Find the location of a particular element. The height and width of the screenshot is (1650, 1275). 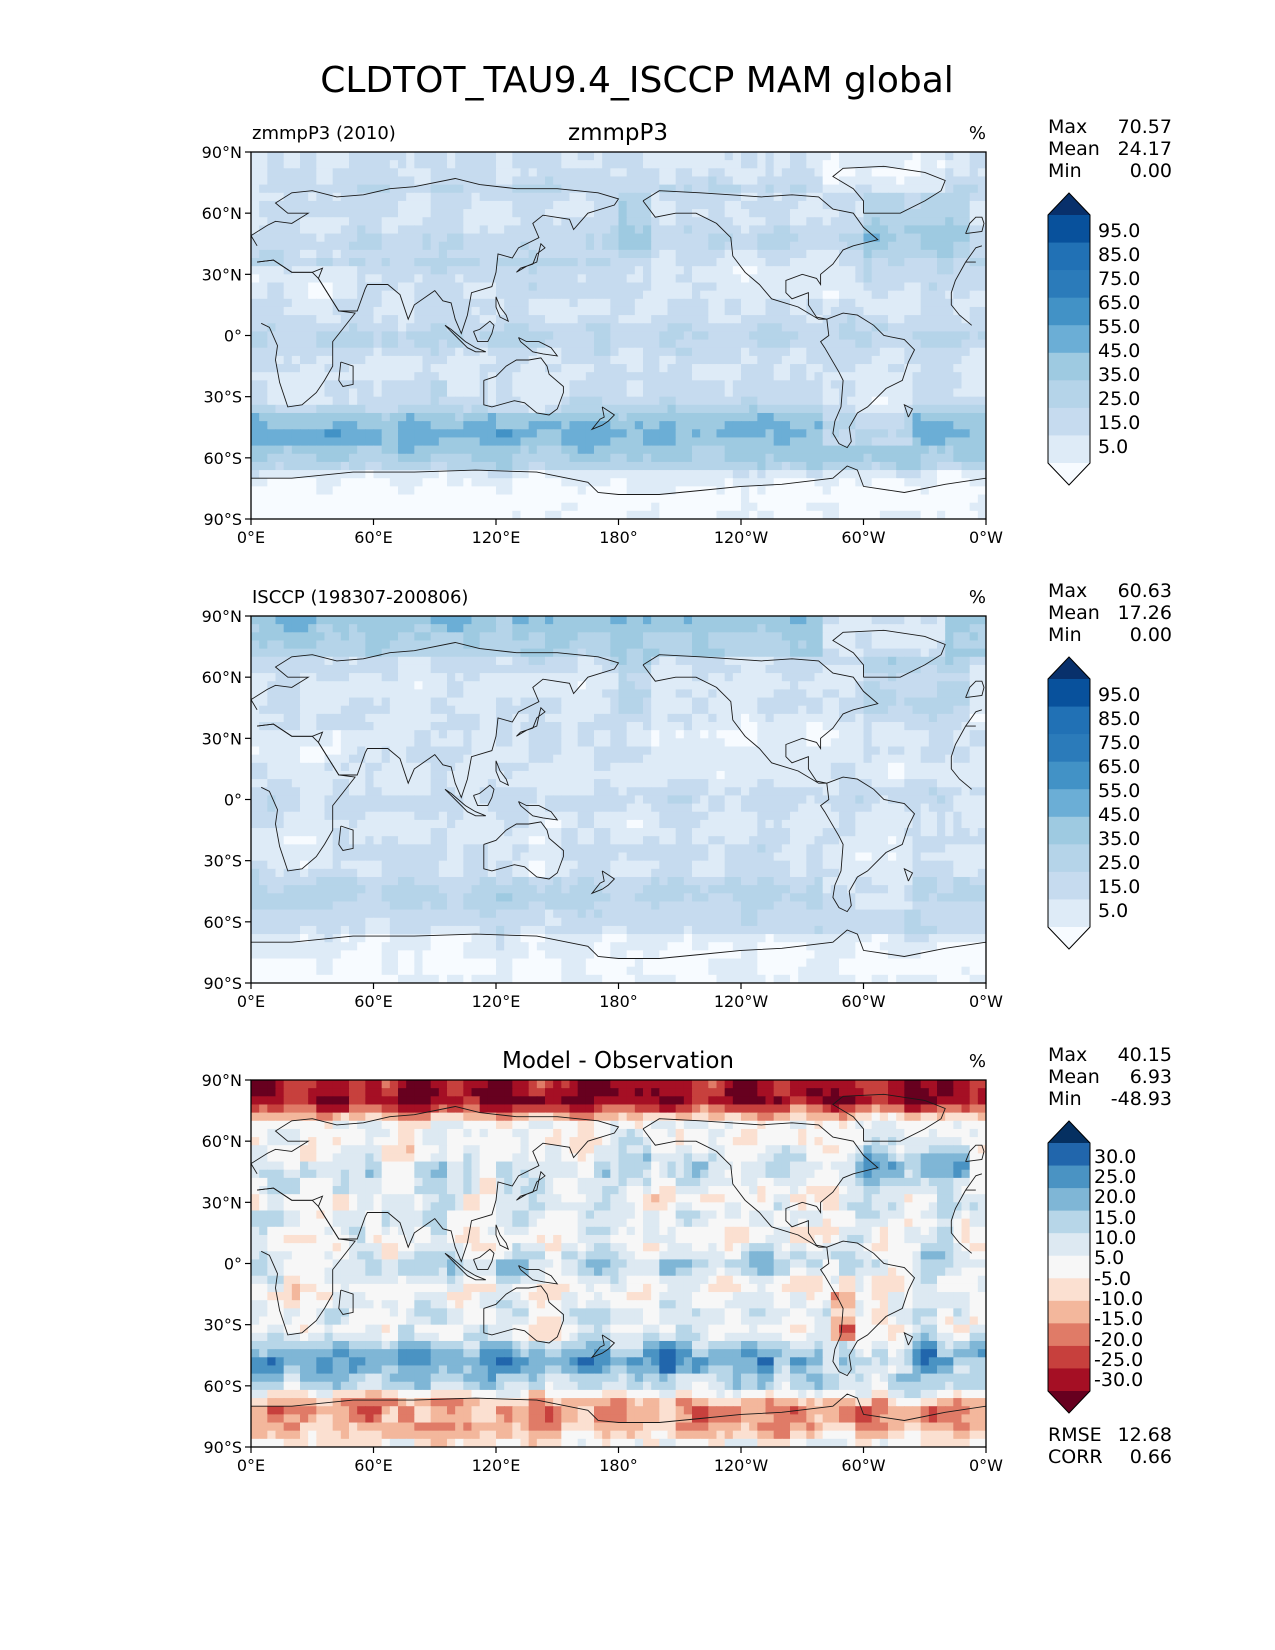

colorbar-segment is located at coordinates (1069, 311).